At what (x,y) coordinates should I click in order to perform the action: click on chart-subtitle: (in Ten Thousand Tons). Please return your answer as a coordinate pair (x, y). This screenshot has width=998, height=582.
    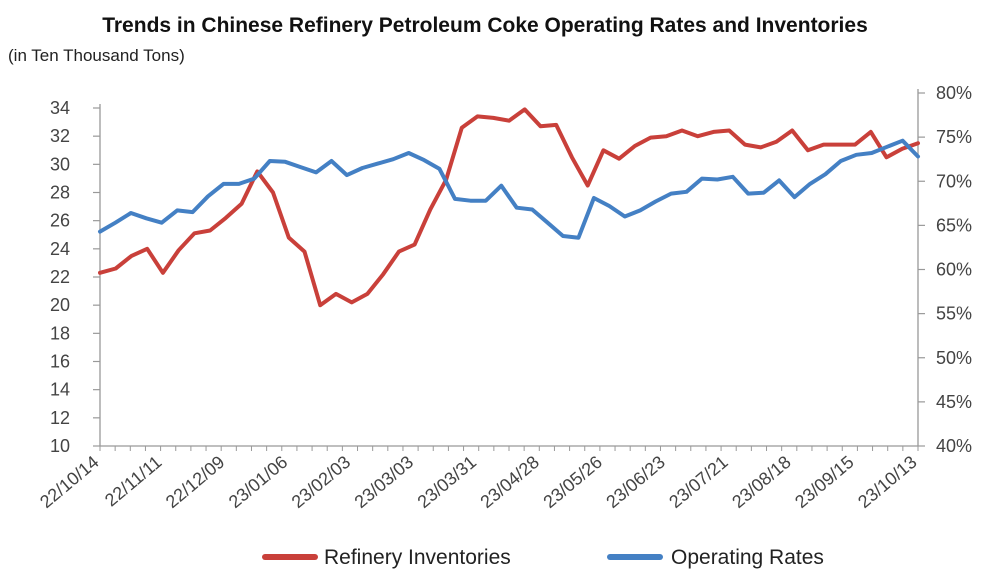
    Looking at the image, I should click on (96, 55).